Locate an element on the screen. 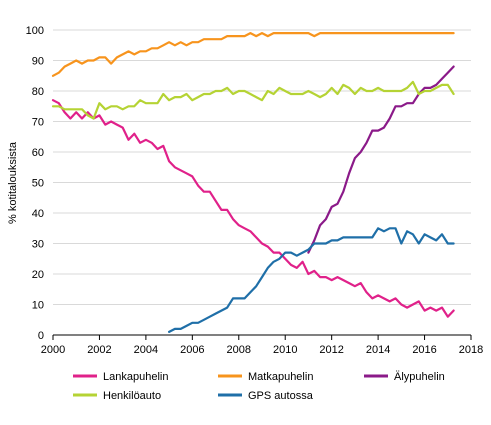 Image resolution: width=491 pixels, height=425 pixels. x-tick-label: 2018 is located at coordinates (471, 350).